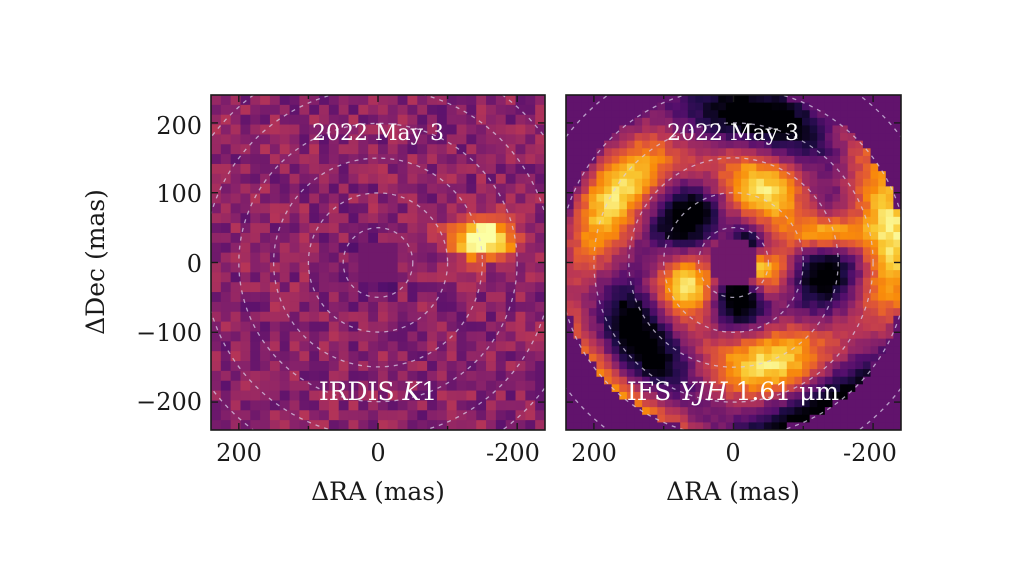 This screenshot has width=1024, height=577. What do you see at coordinates (169, 402) in the screenshot?
I see `y-tick-label: −200` at bounding box center [169, 402].